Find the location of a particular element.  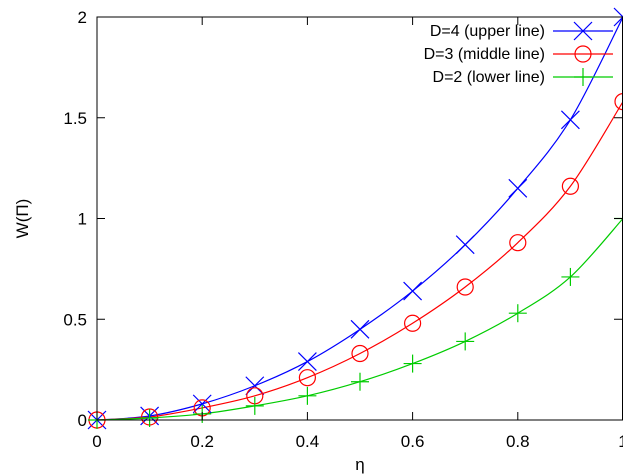

x-tick-label: 0.2 is located at coordinates (202, 441).